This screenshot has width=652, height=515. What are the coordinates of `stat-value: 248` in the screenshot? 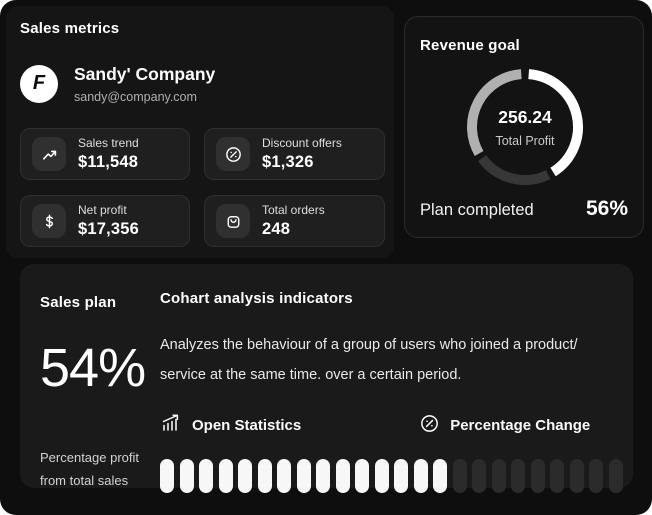 It's located at (276, 229).